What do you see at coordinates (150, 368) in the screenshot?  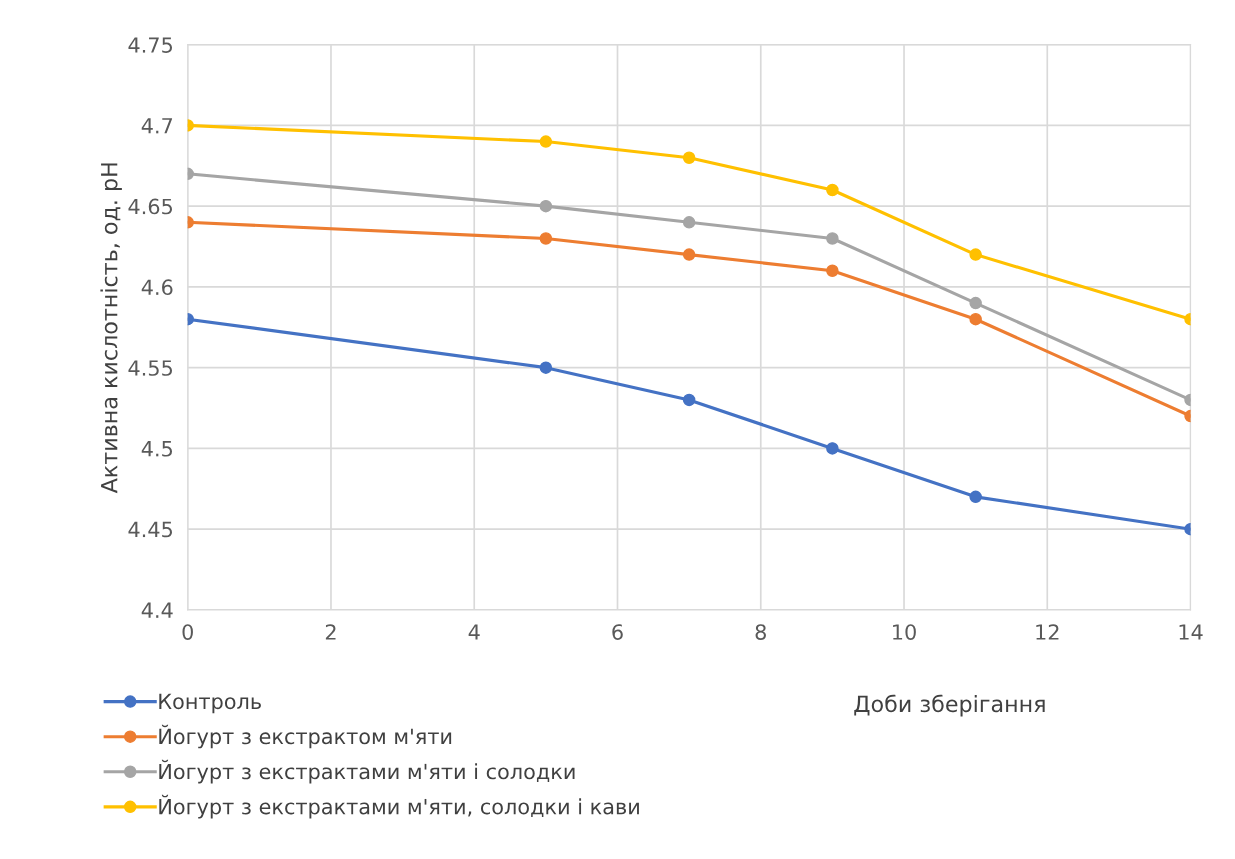 I see `y-tick-label: 4.55` at bounding box center [150, 368].